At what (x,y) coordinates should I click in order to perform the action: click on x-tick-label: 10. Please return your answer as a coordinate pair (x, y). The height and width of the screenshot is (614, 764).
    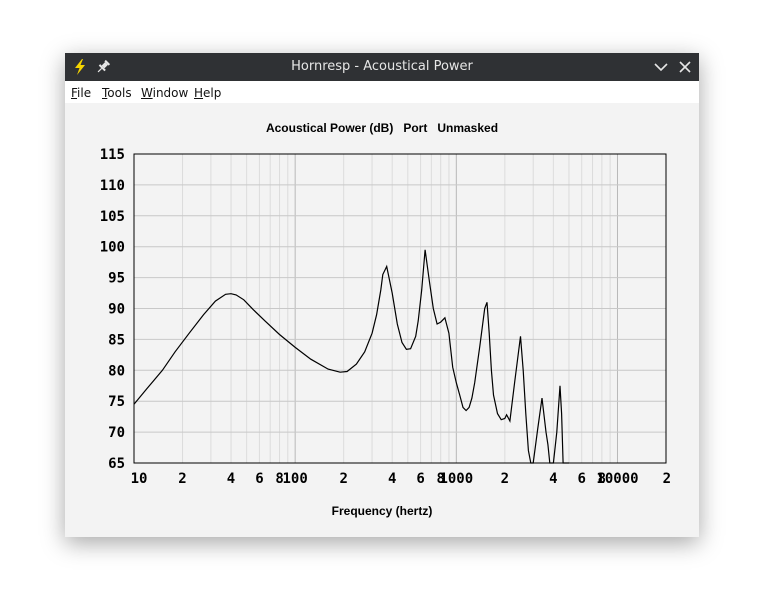
    Looking at the image, I should click on (139, 479).